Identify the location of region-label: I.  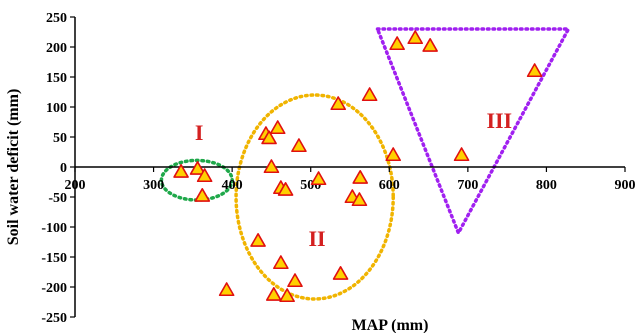
(199, 132).